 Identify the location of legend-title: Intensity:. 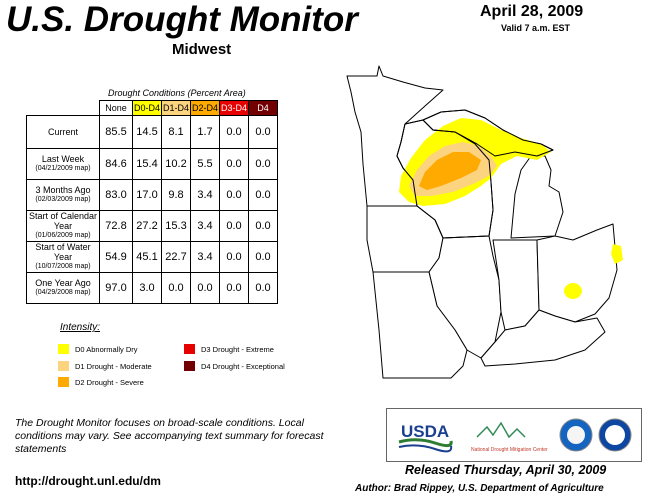
(80, 327).